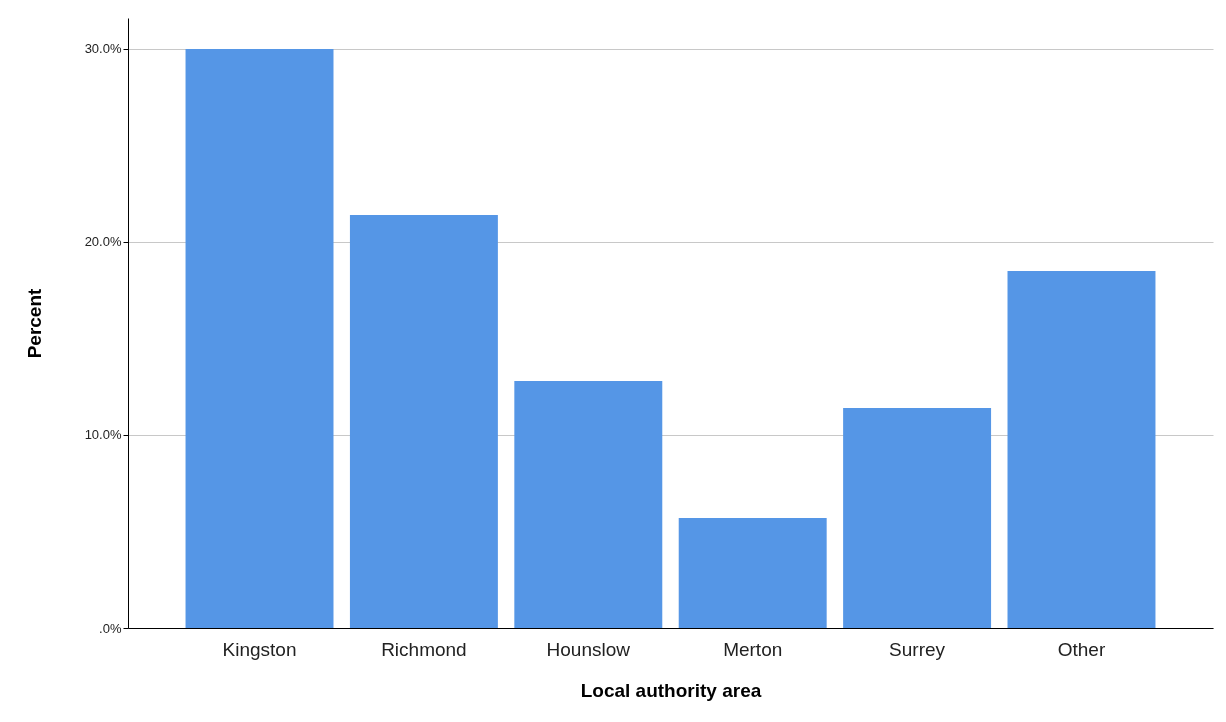  Describe the element at coordinates (588, 649) in the screenshot. I see `x-tick-label: Hounslow` at that location.